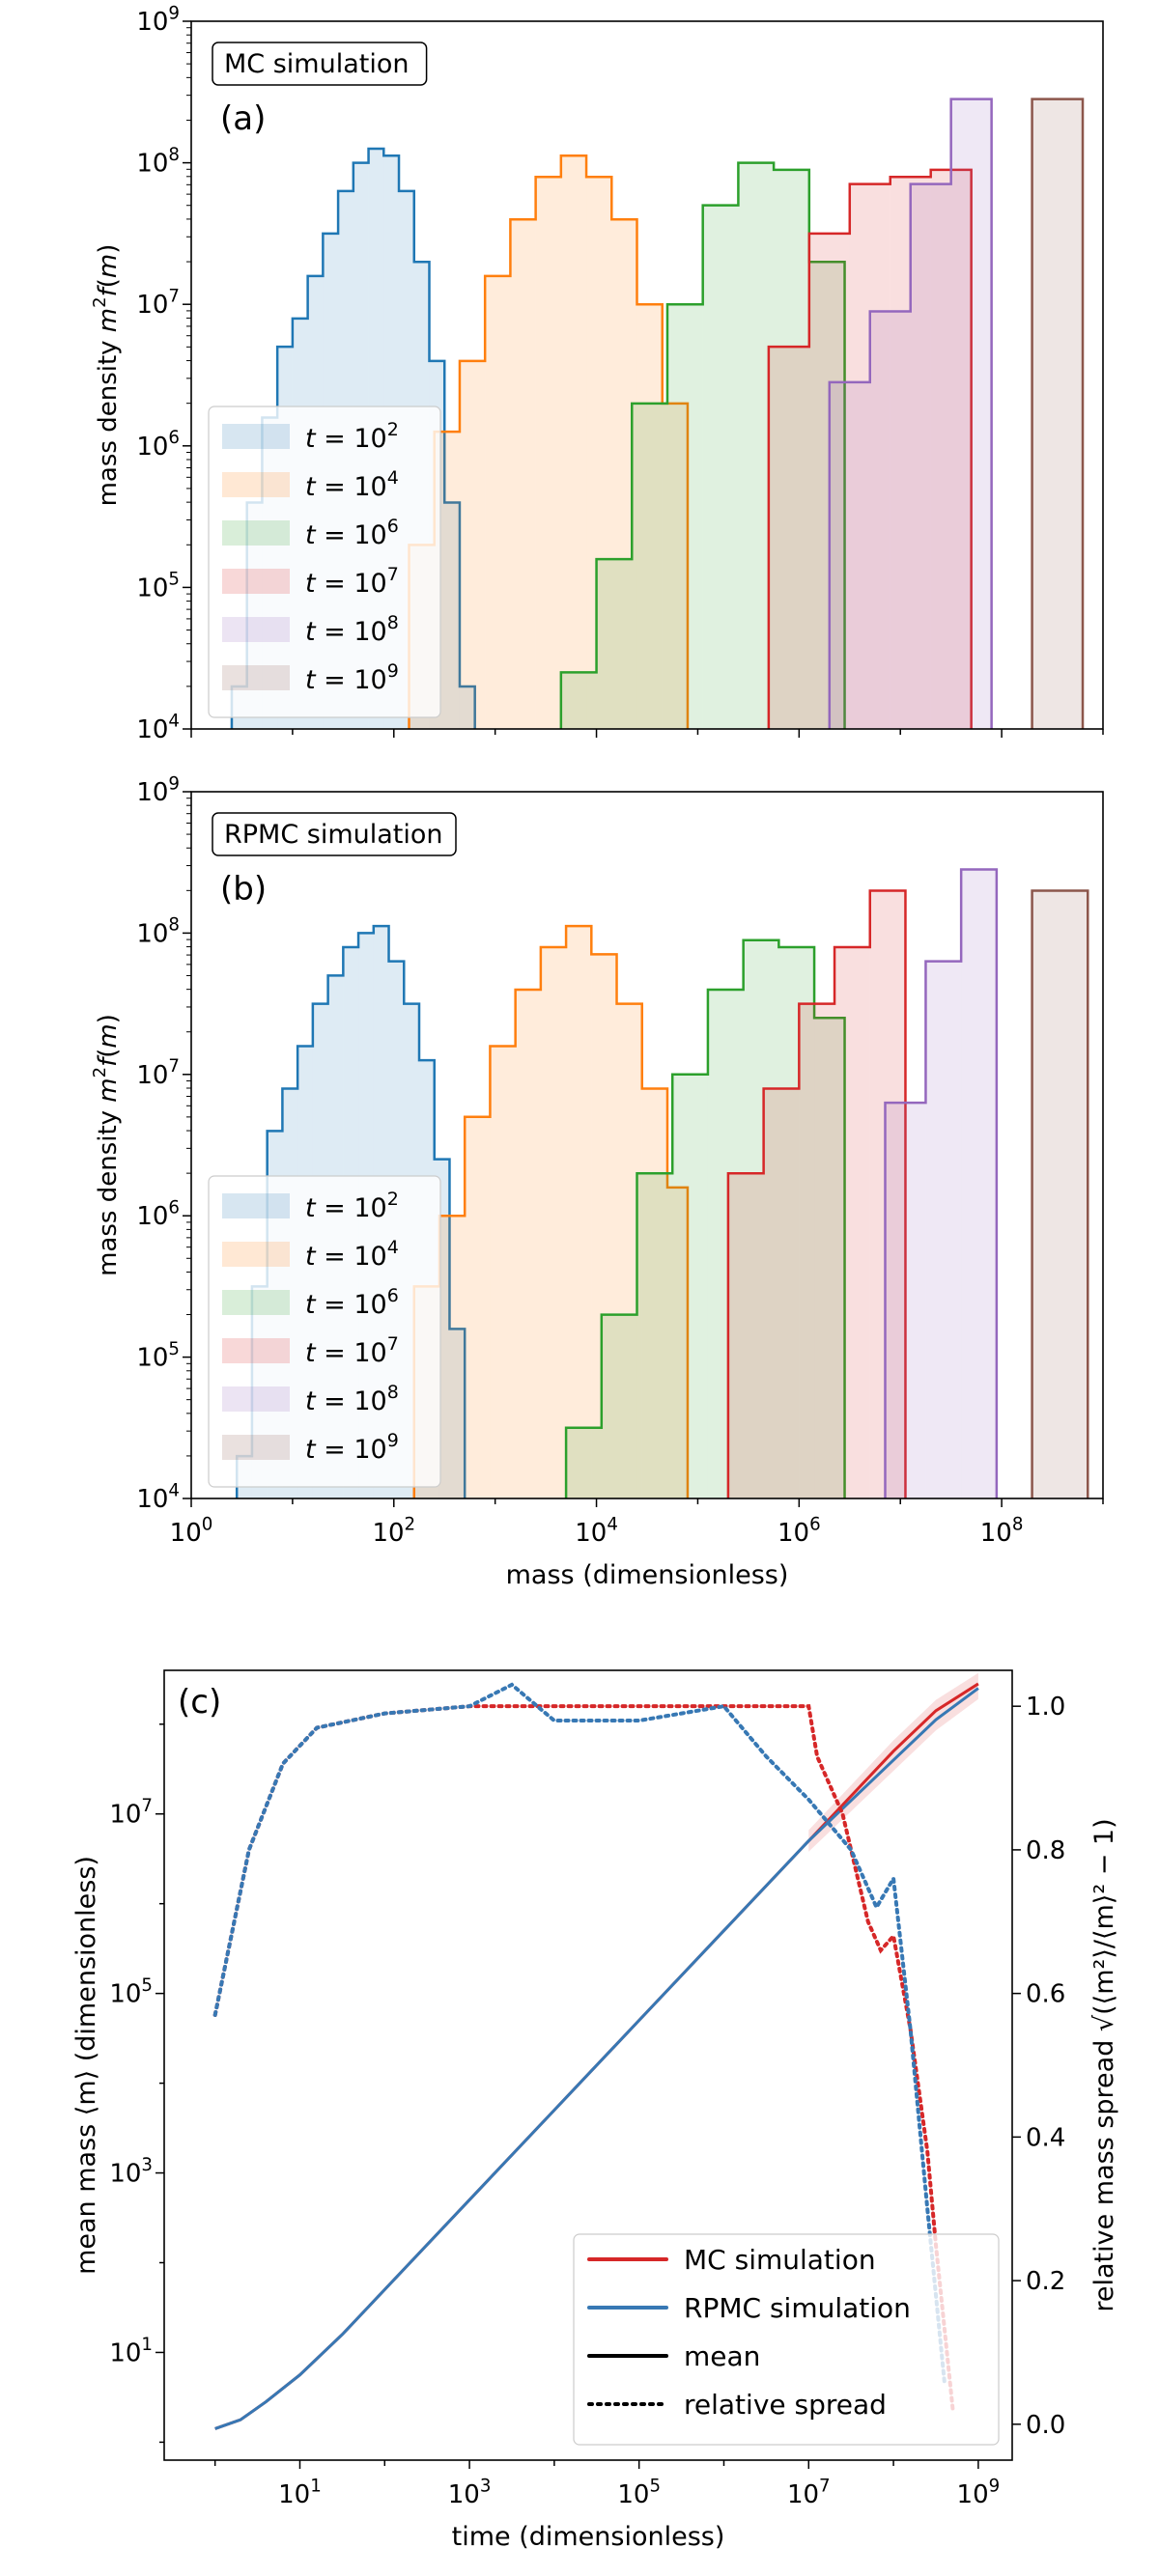 This screenshot has width=1159, height=2576. Describe the element at coordinates (393, 1531) in the screenshot. I see `x-tick-label: 10²` at that location.